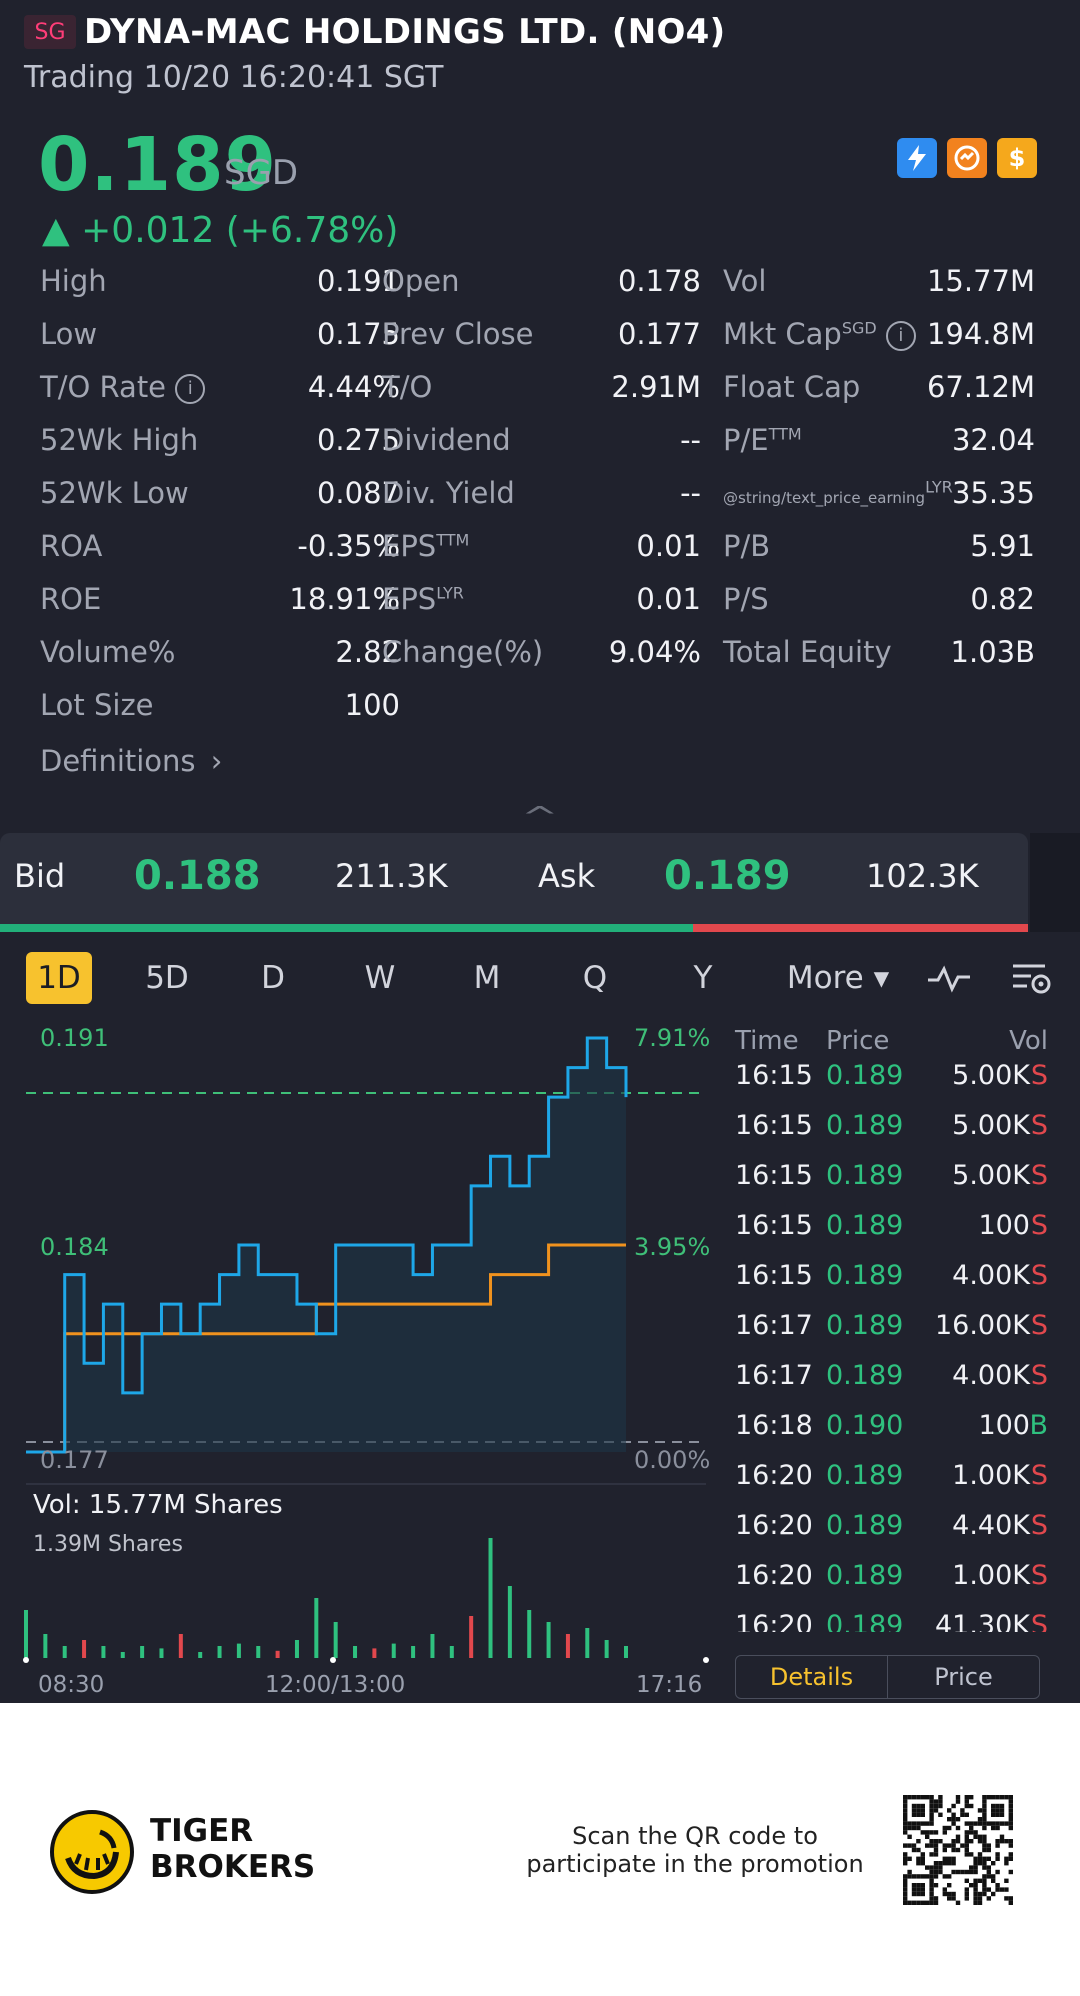 The width and height of the screenshot is (1080, 1996). I want to click on tick-row: 16:17 0.189 16.00K S, so click(889, 1335).